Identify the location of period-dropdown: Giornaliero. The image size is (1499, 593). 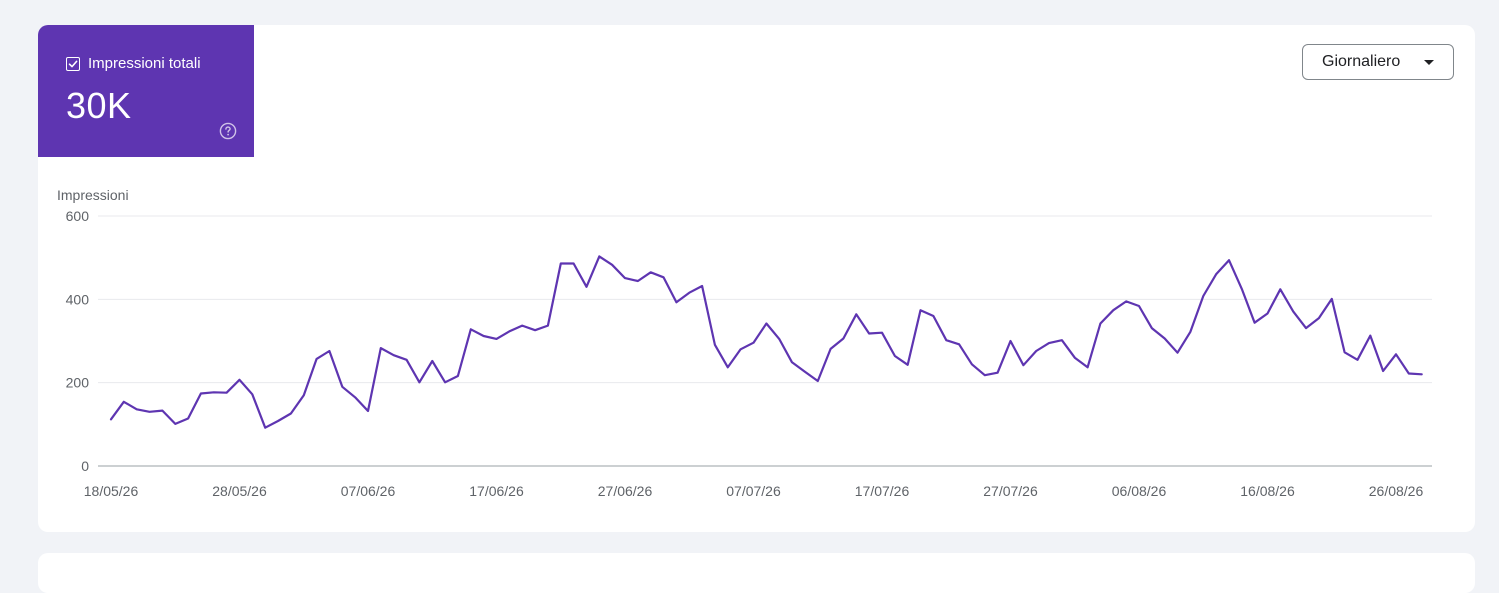
(1378, 62).